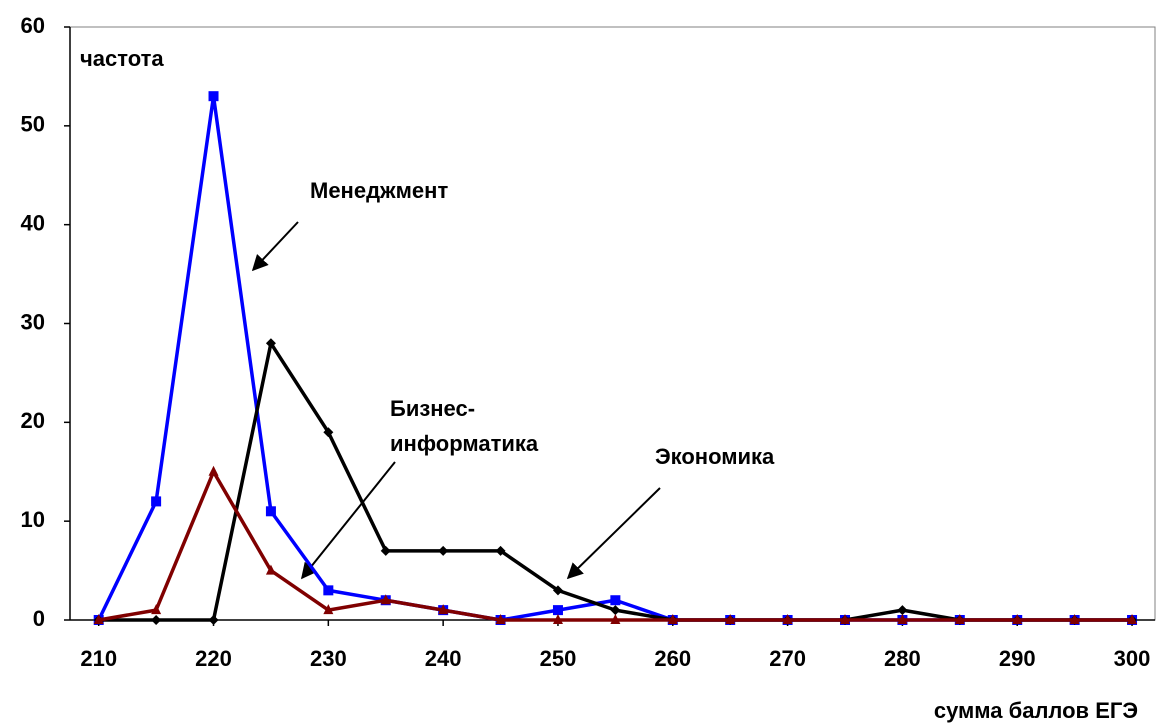 The image size is (1161, 727). What do you see at coordinates (33, 321) in the screenshot?
I see `y-tick-label: 30` at bounding box center [33, 321].